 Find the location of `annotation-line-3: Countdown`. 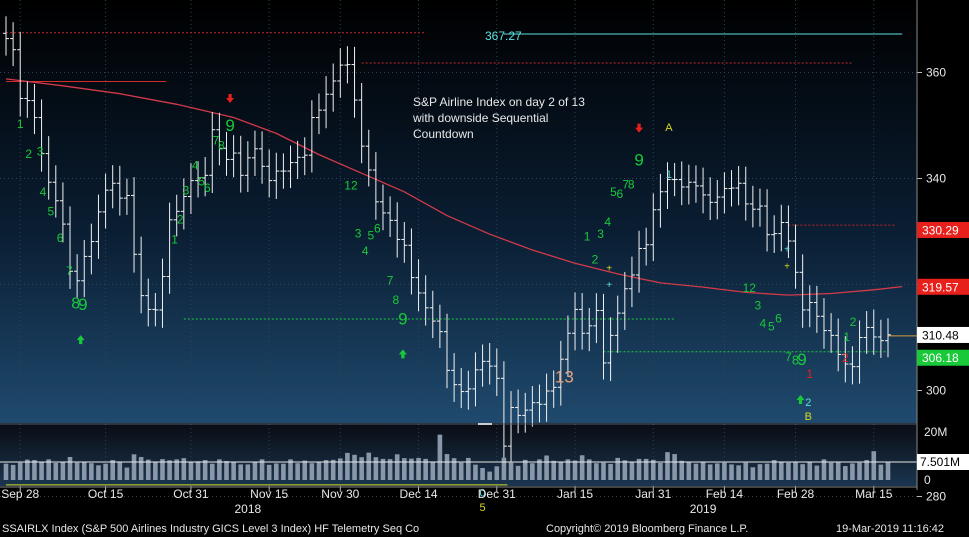

annotation-line-3: Countdown is located at coordinates (443, 134).